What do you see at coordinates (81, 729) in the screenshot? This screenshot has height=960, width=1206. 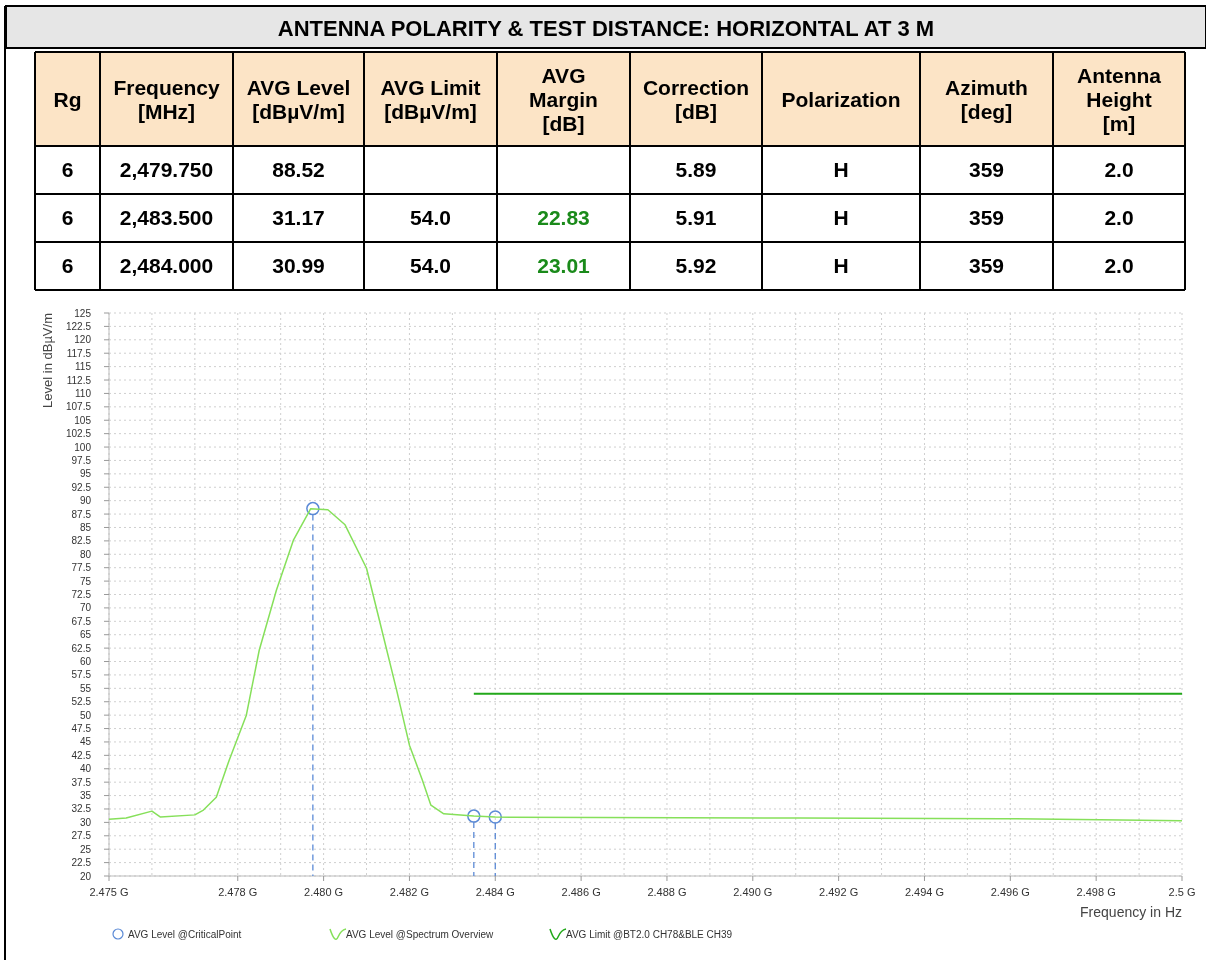 I see `y-tick-label: 47.5` at bounding box center [81, 729].